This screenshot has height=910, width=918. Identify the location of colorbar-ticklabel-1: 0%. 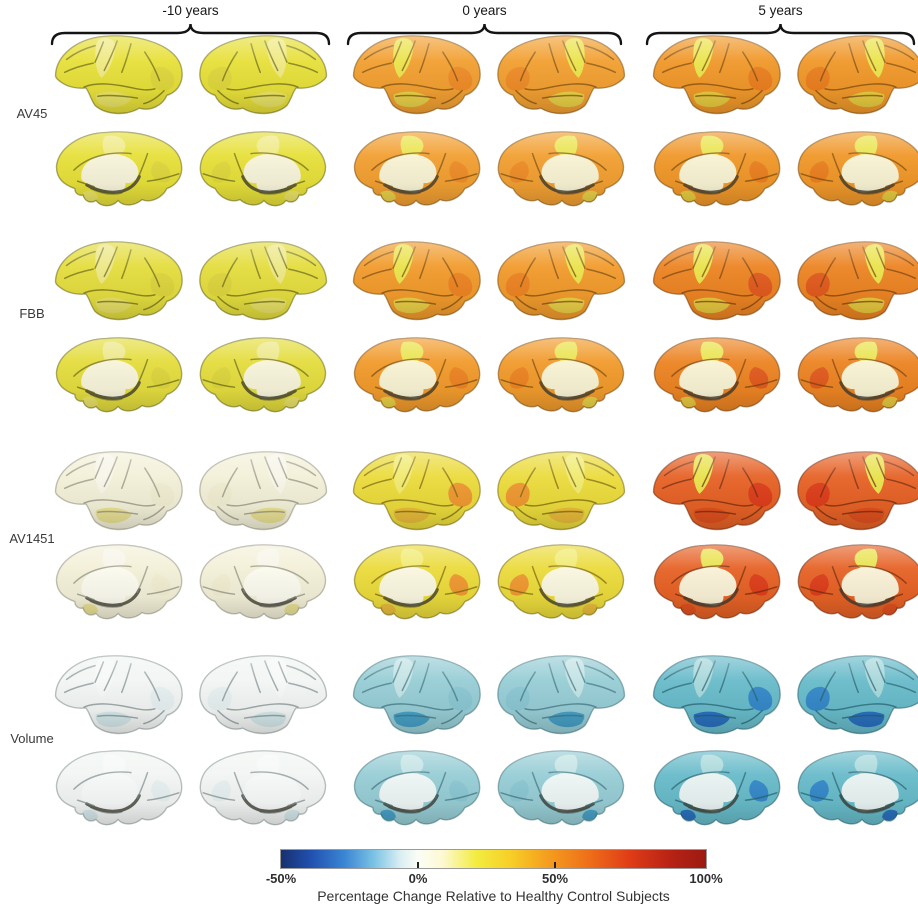
(418, 878).